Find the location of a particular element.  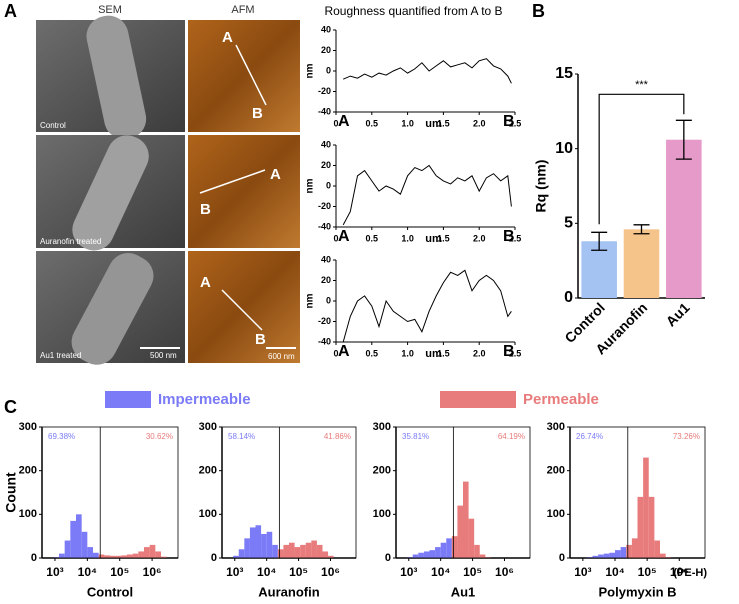

y-tick-label: -40 is located at coordinates (324, 111).